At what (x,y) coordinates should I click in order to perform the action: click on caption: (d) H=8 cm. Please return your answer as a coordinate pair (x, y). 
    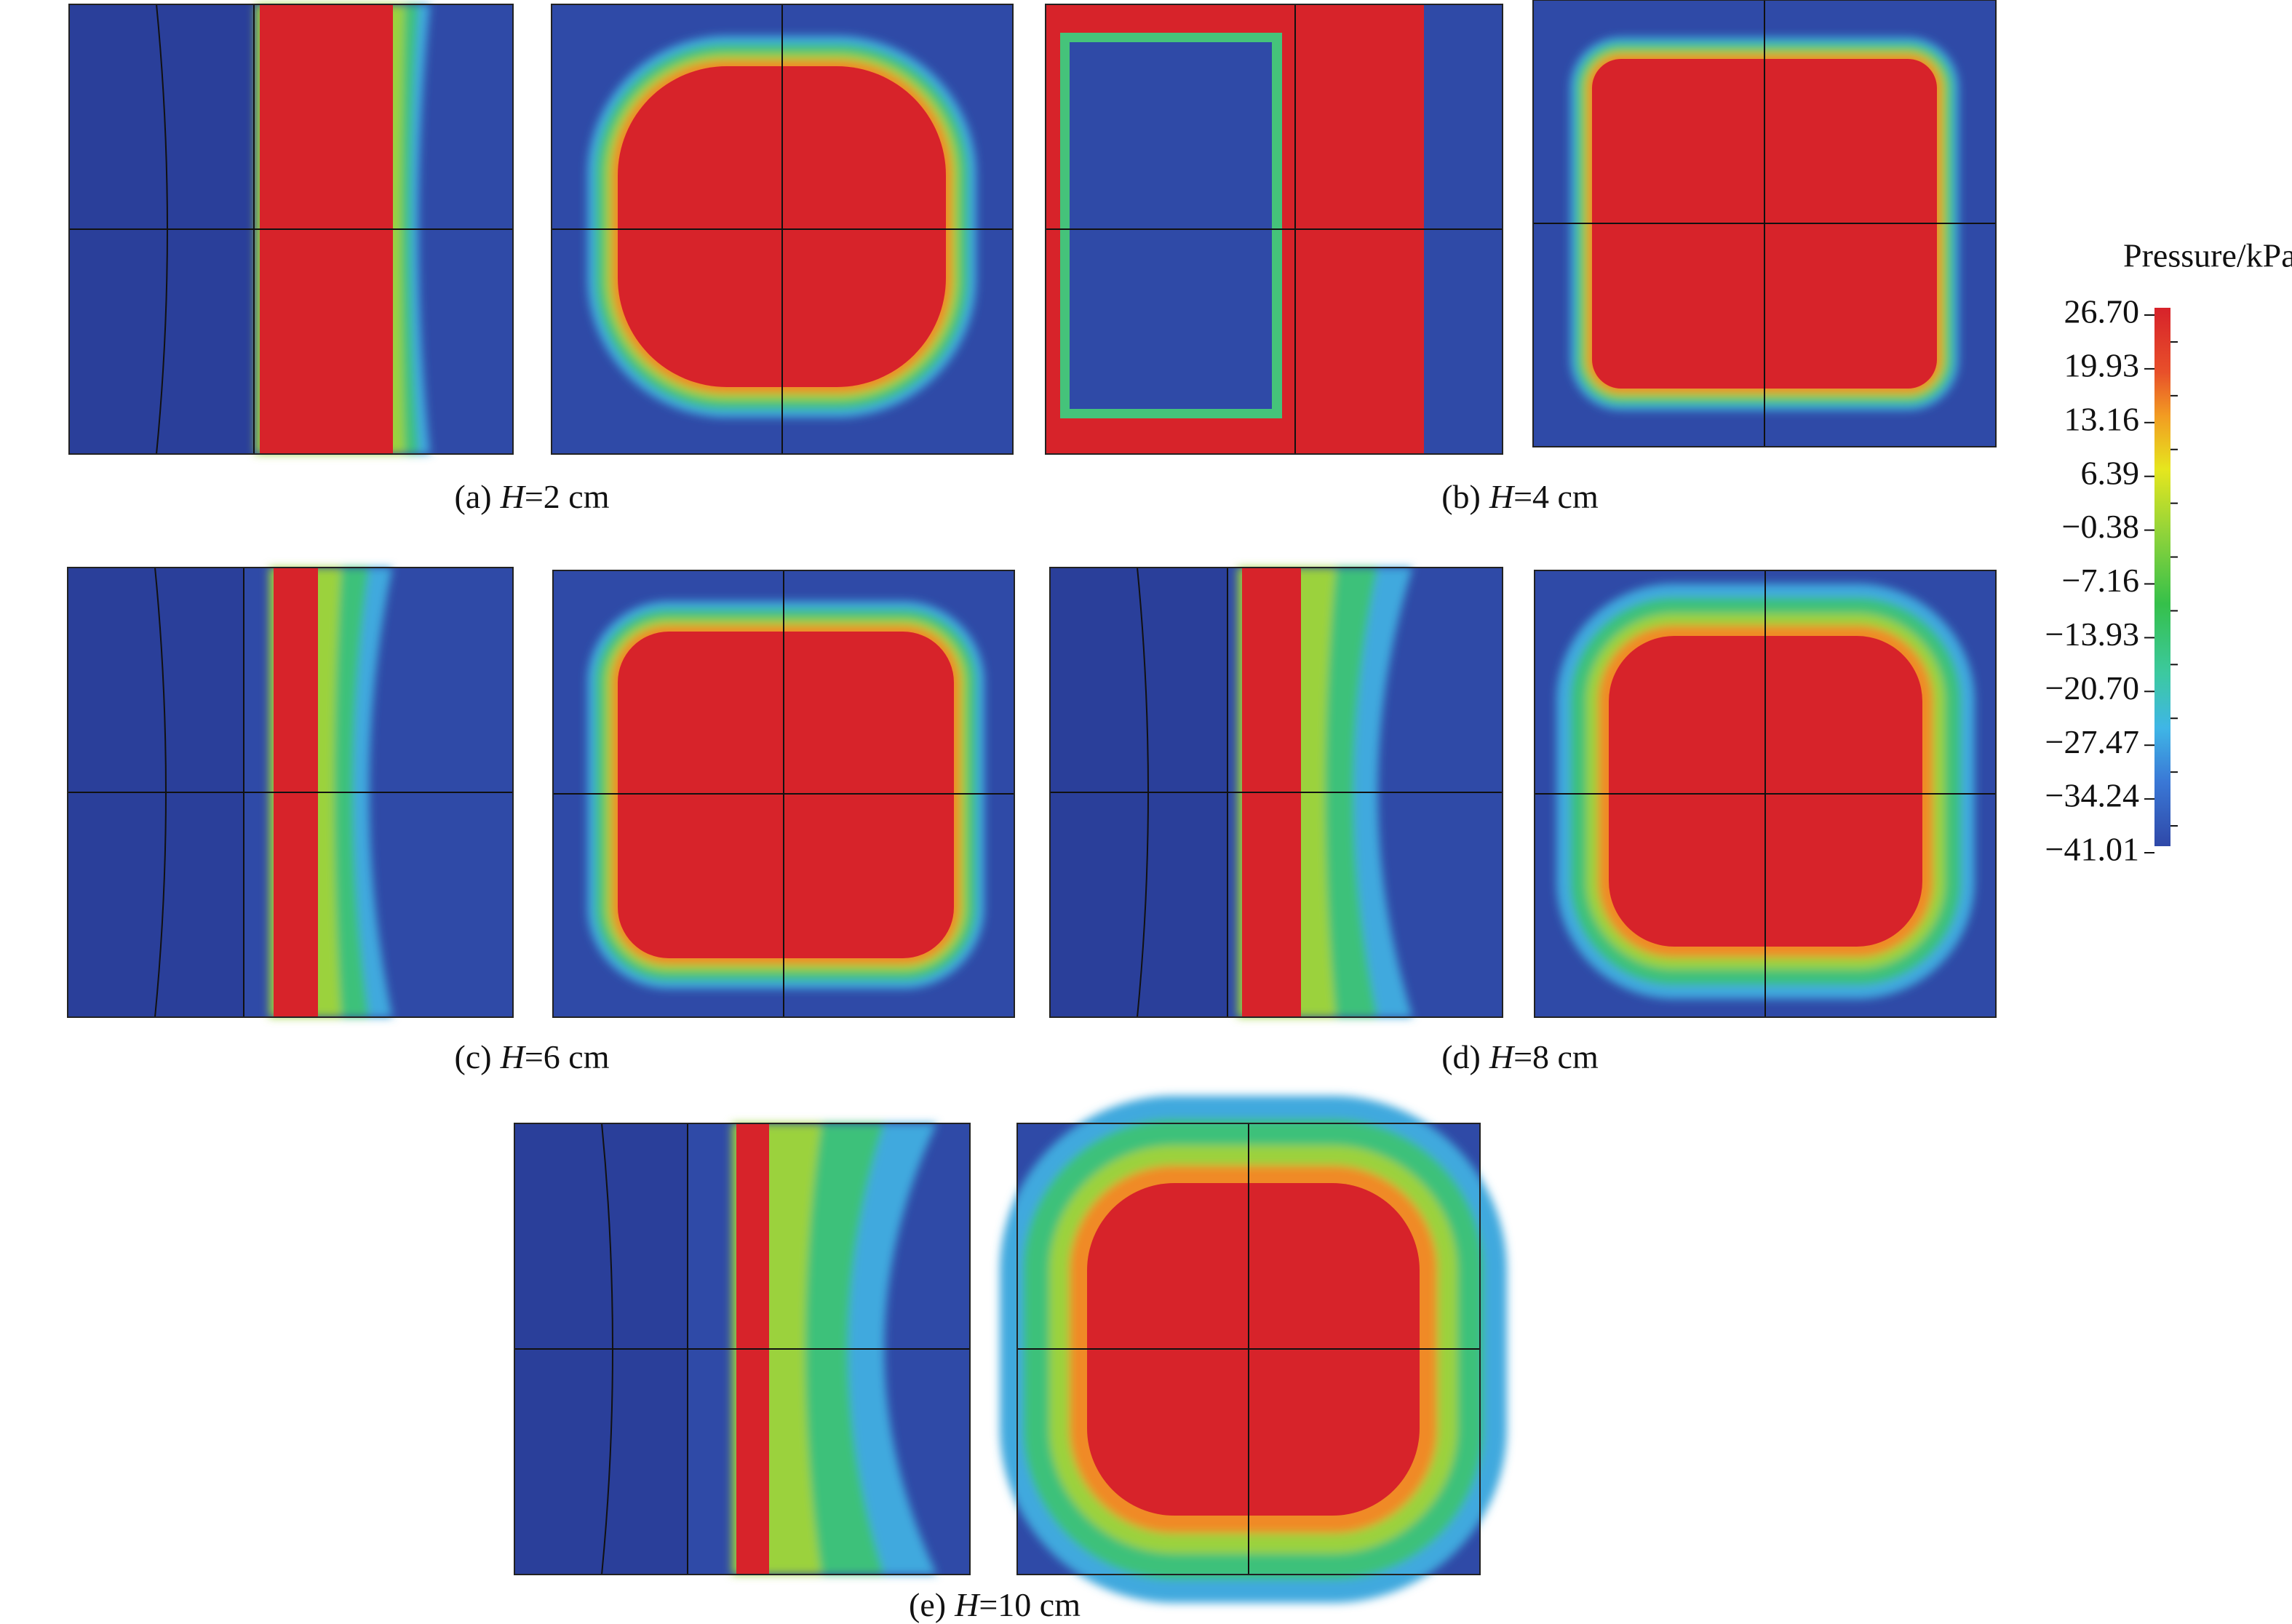
    Looking at the image, I should click on (1520, 1056).